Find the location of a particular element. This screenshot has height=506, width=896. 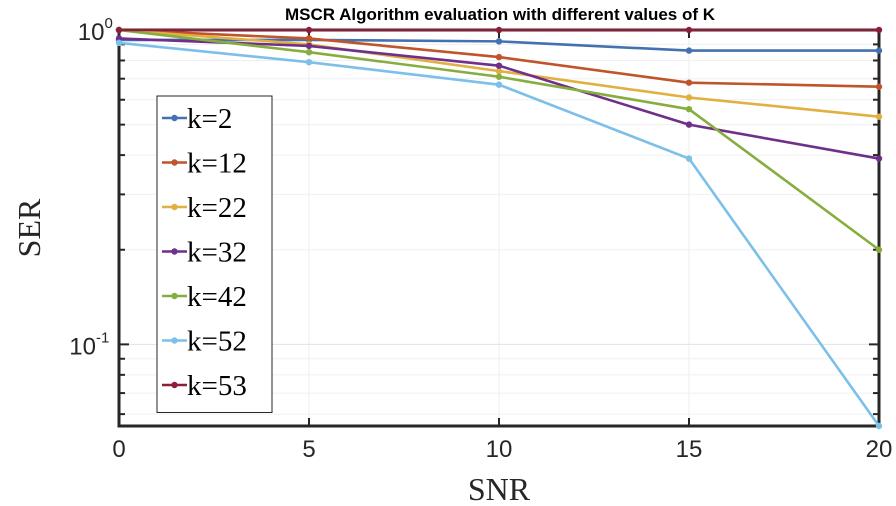

legend-label: k=42 is located at coordinates (217, 297).